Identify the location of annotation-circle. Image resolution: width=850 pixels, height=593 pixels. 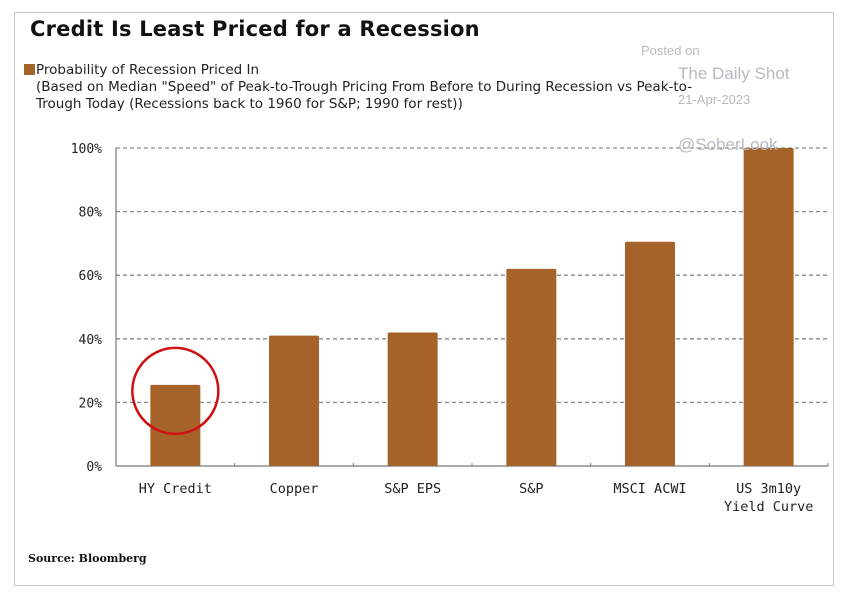
(175, 391).